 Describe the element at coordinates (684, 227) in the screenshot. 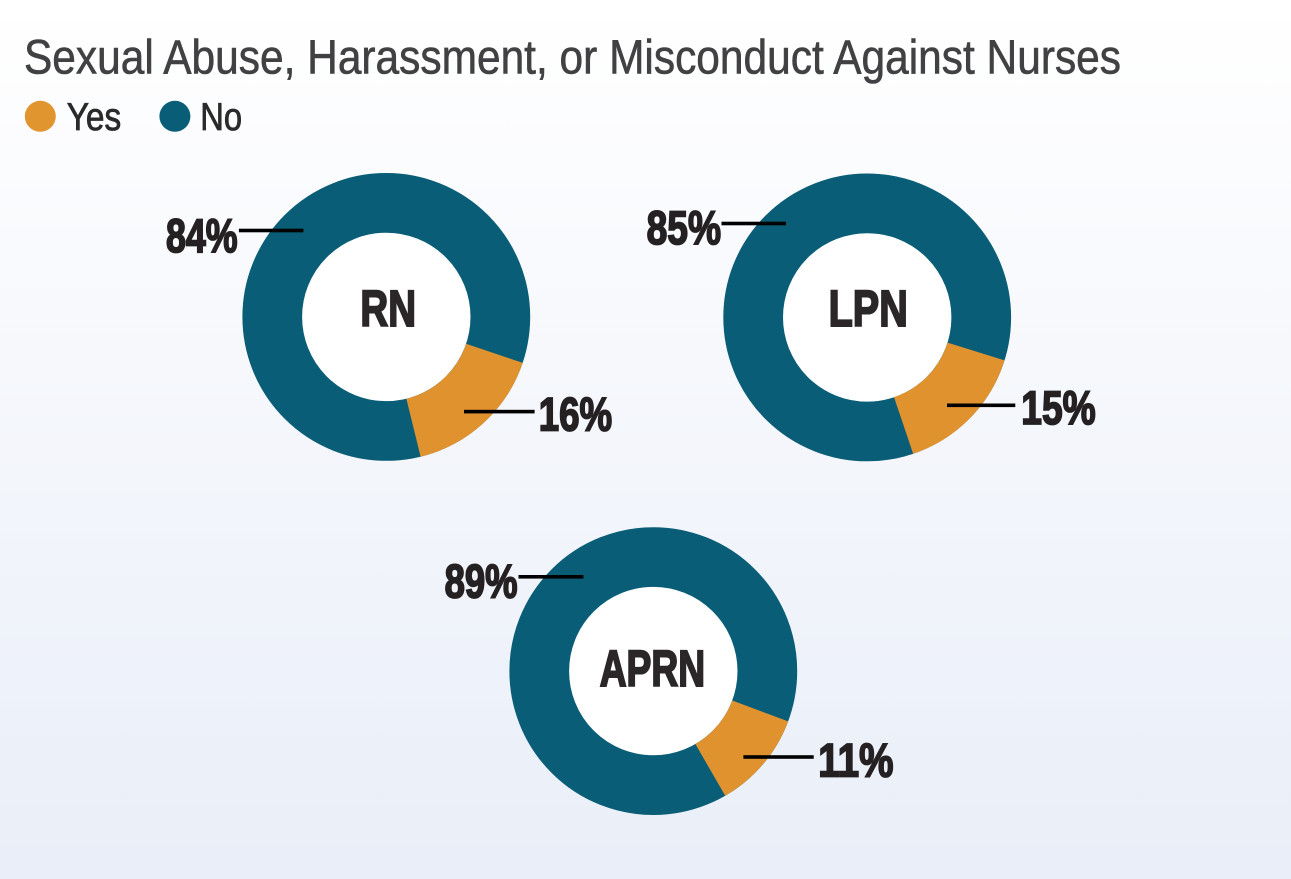

I see `svg-text: 85%` at that location.